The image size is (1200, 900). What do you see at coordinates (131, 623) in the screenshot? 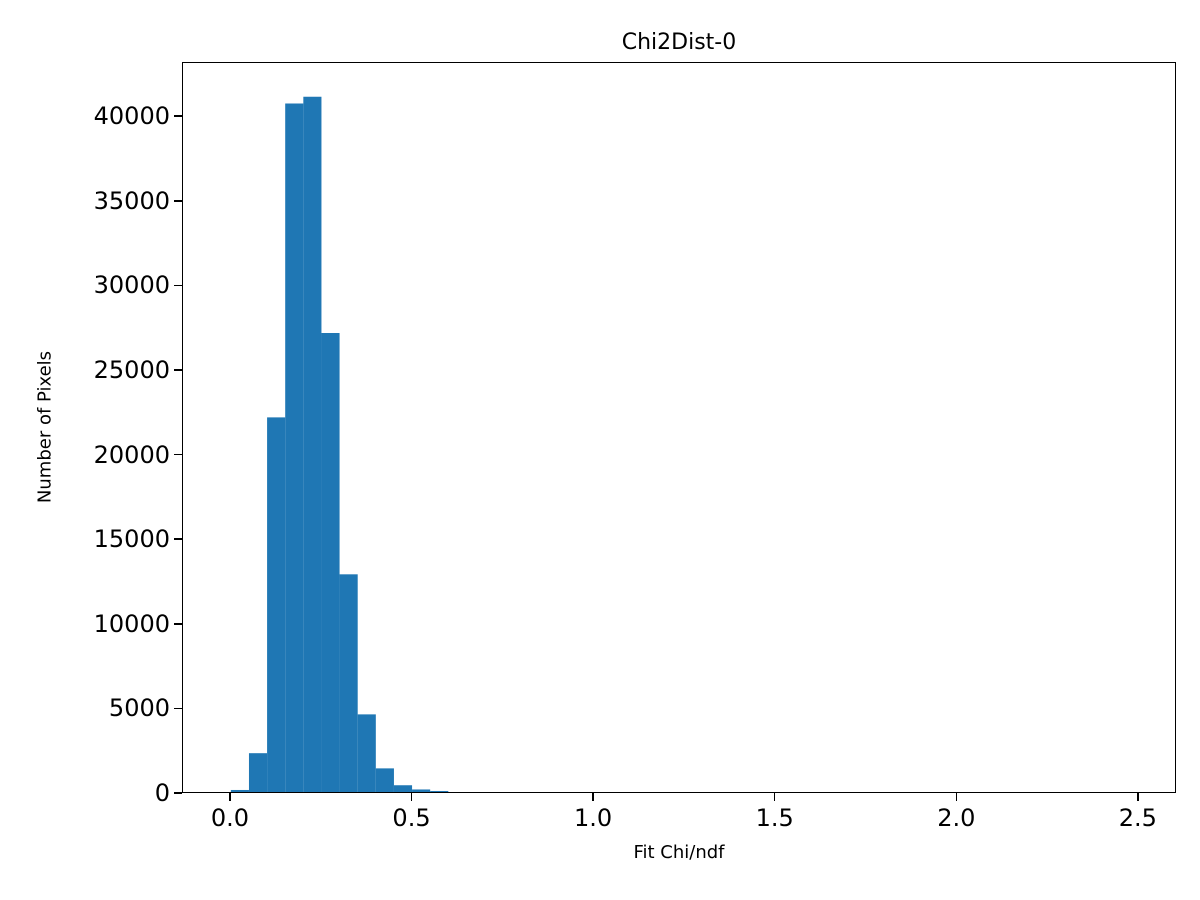
I see `y-tick-label: 10000` at bounding box center [131, 623].